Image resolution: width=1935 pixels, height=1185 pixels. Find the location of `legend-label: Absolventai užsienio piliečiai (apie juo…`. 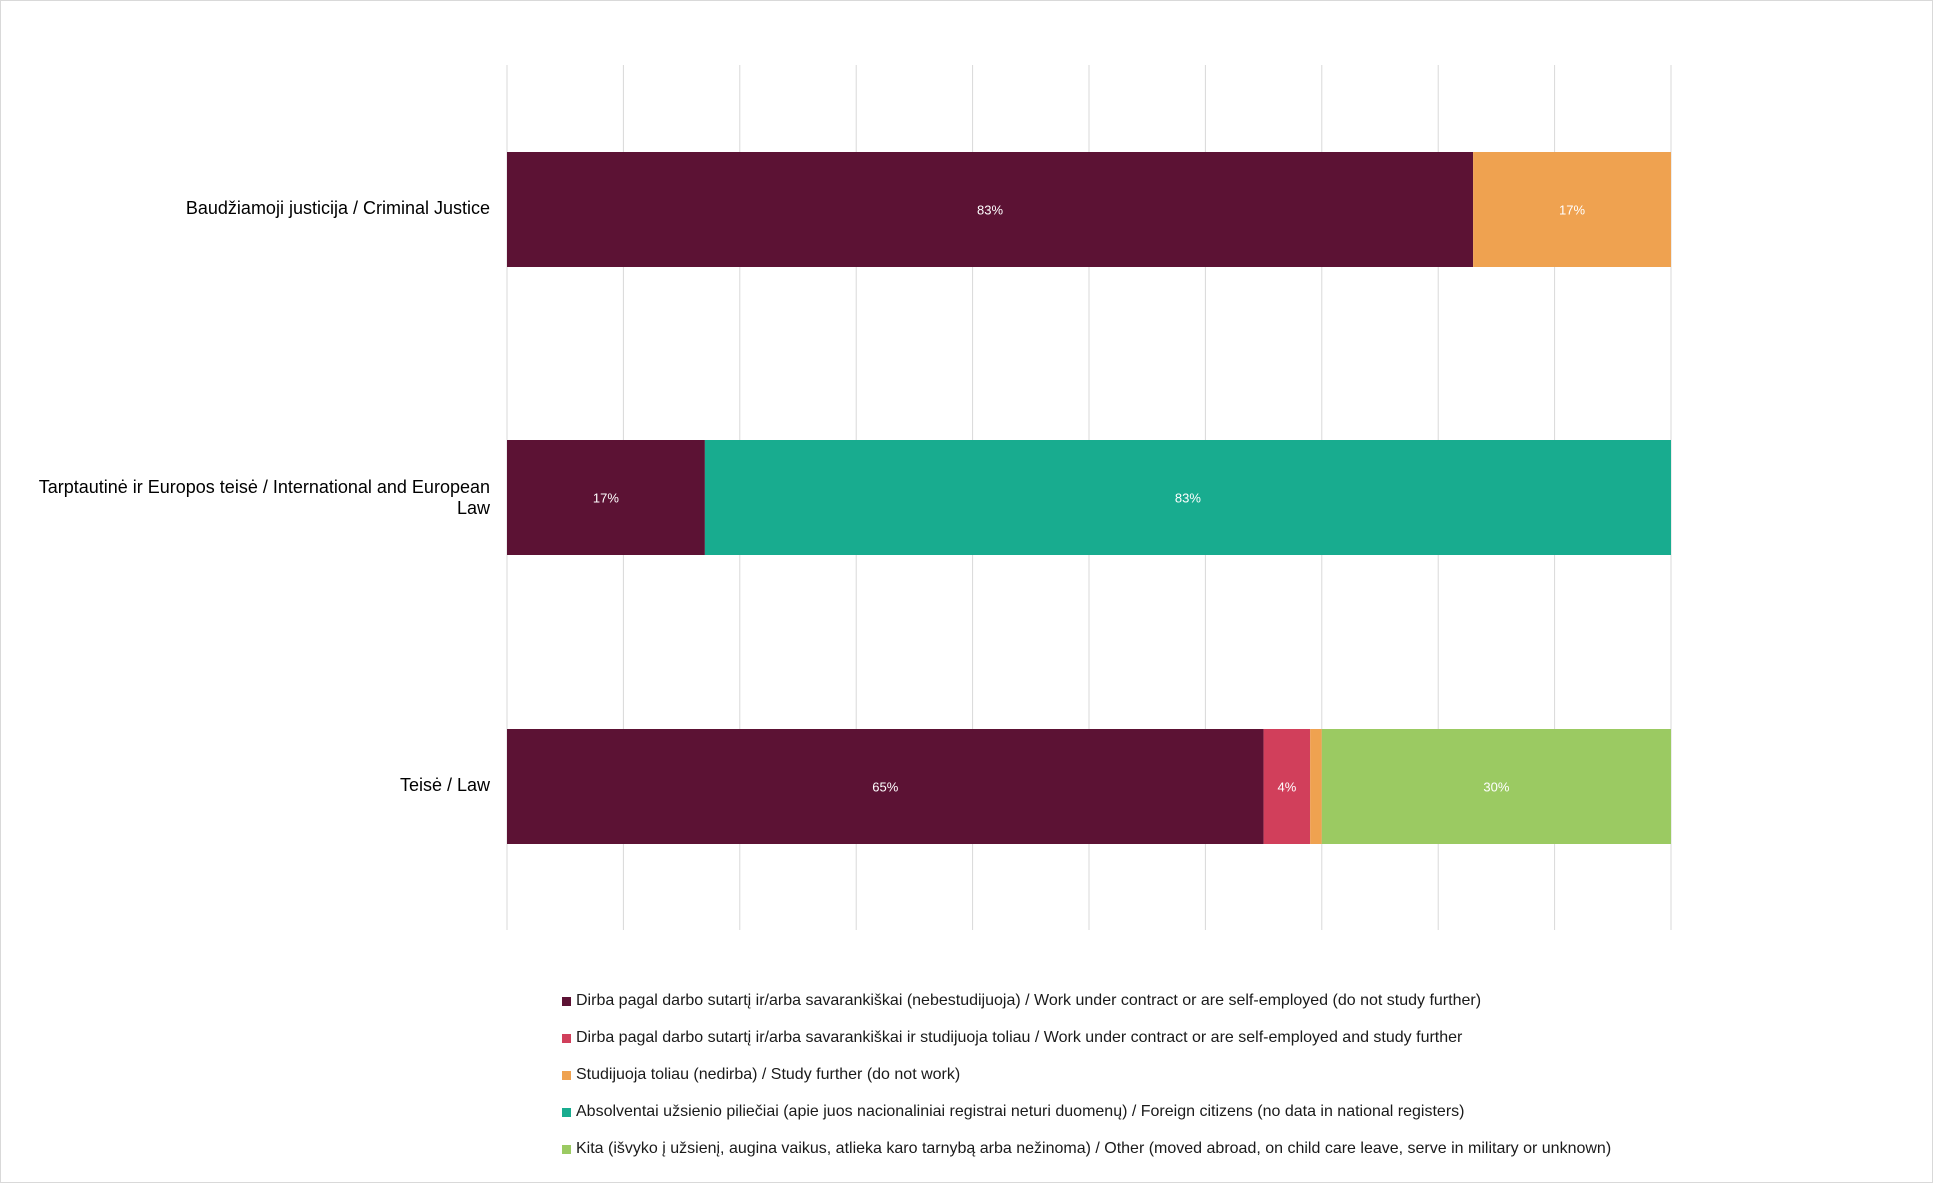

legend-label: Absolventai užsienio piliečiai (apie juo… is located at coordinates (1020, 1111).